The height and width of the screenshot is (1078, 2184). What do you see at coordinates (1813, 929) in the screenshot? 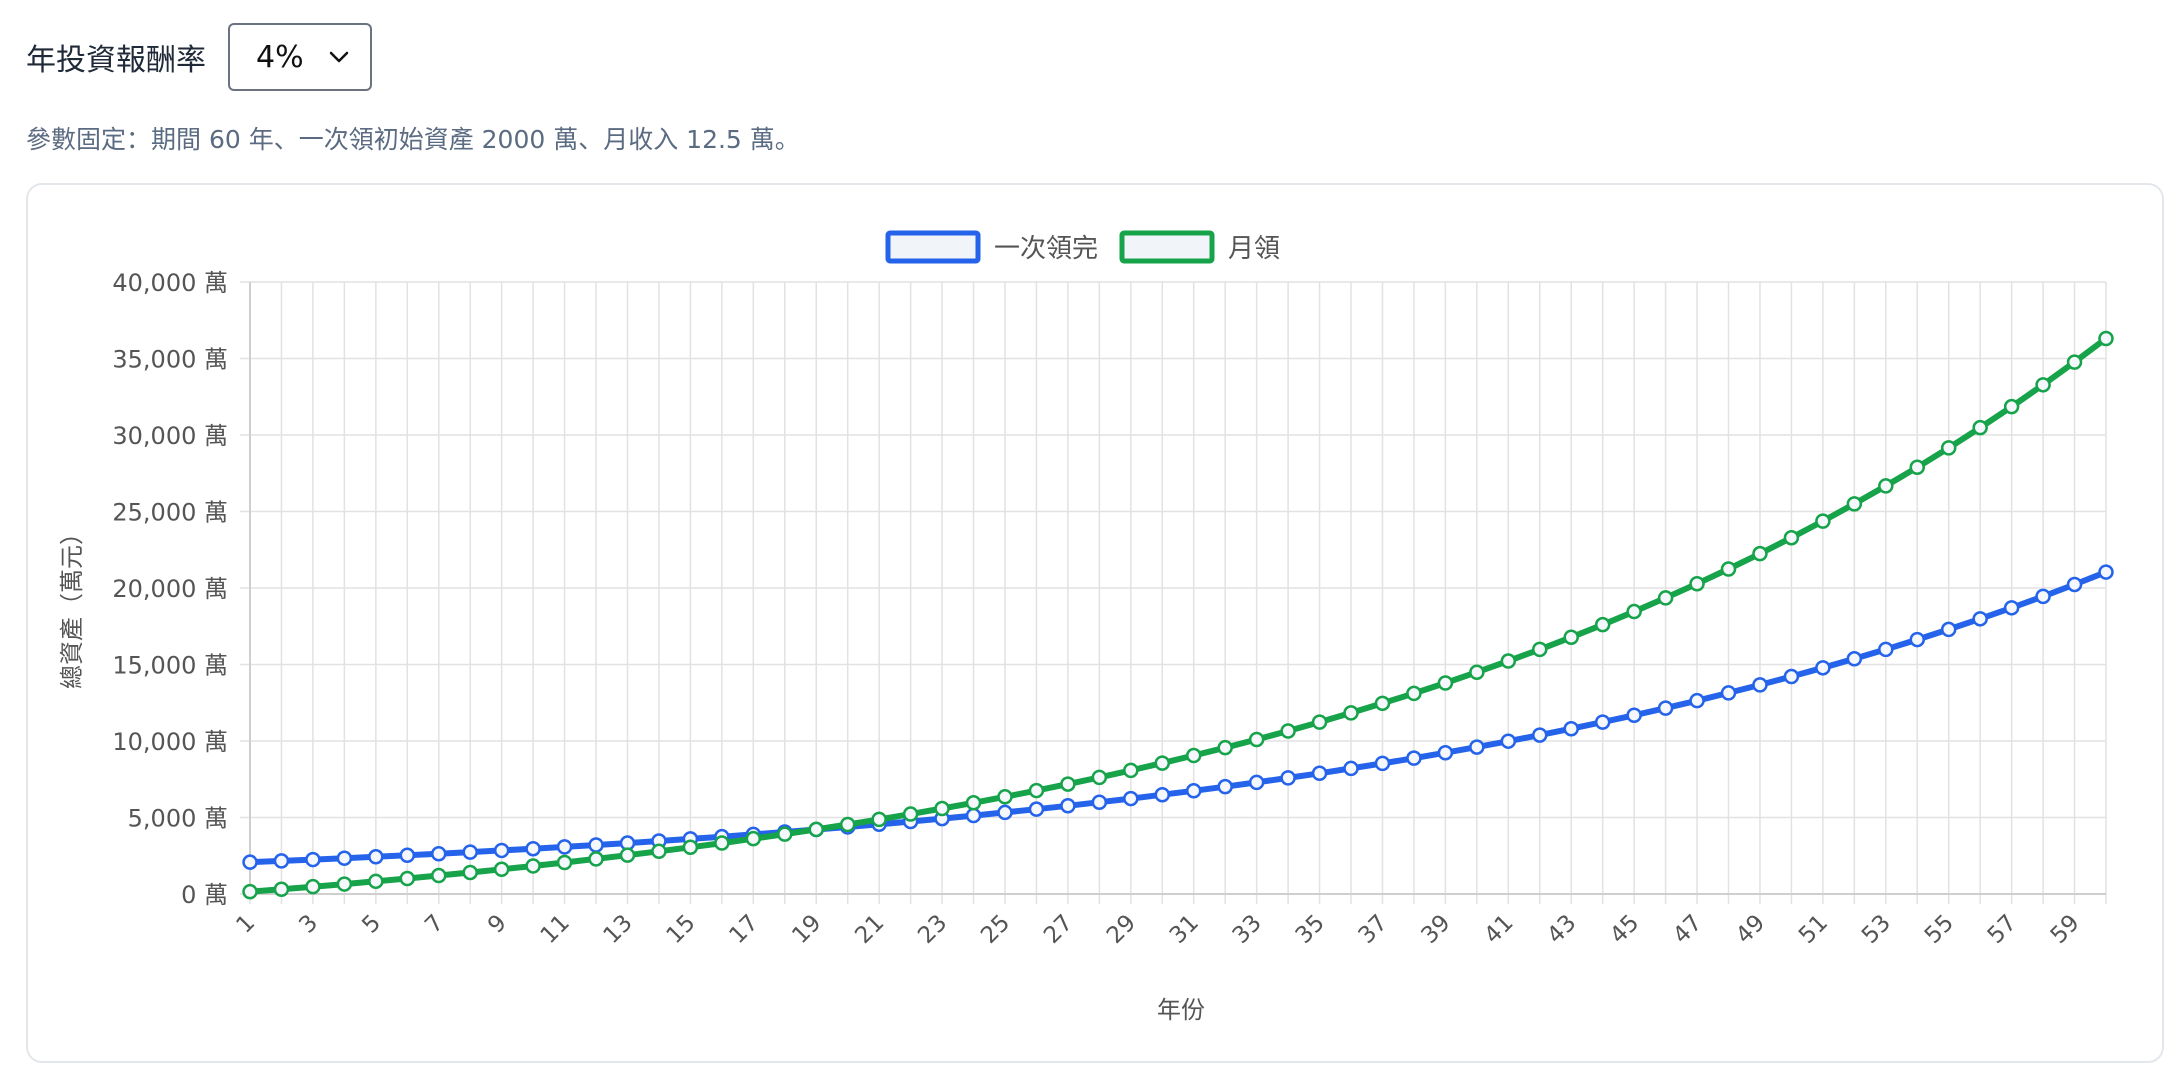
I see `x-tick-label: 51` at bounding box center [1813, 929].